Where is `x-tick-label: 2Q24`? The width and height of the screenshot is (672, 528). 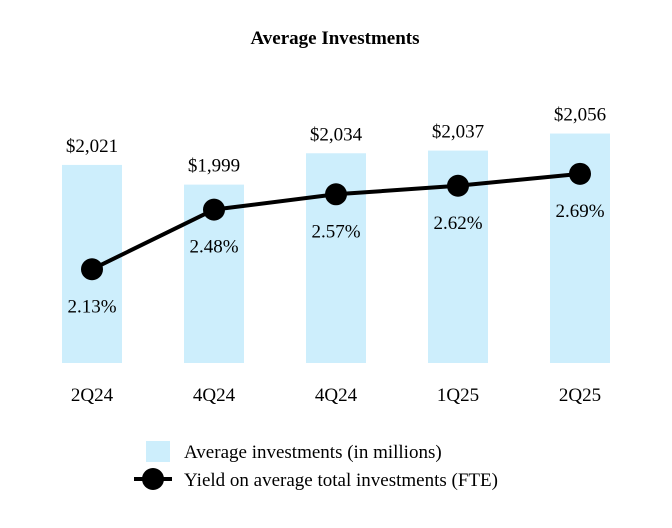 x-tick-label: 2Q24 is located at coordinates (92, 395).